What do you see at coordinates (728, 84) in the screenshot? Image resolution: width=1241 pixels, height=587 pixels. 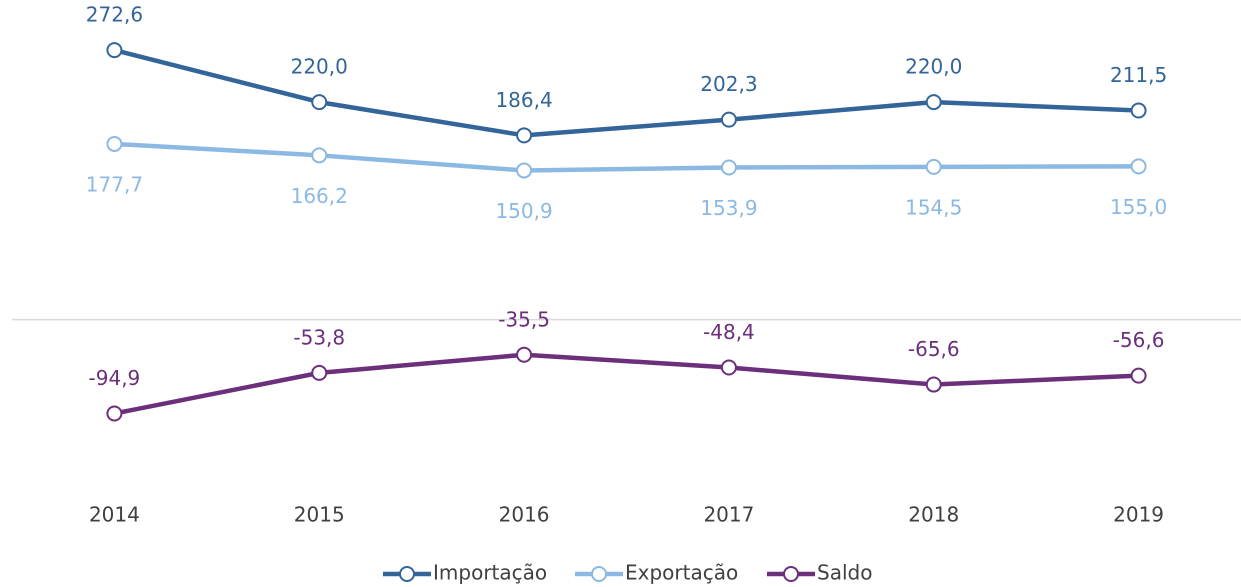 I see `data-label: 202,3` at bounding box center [728, 84].